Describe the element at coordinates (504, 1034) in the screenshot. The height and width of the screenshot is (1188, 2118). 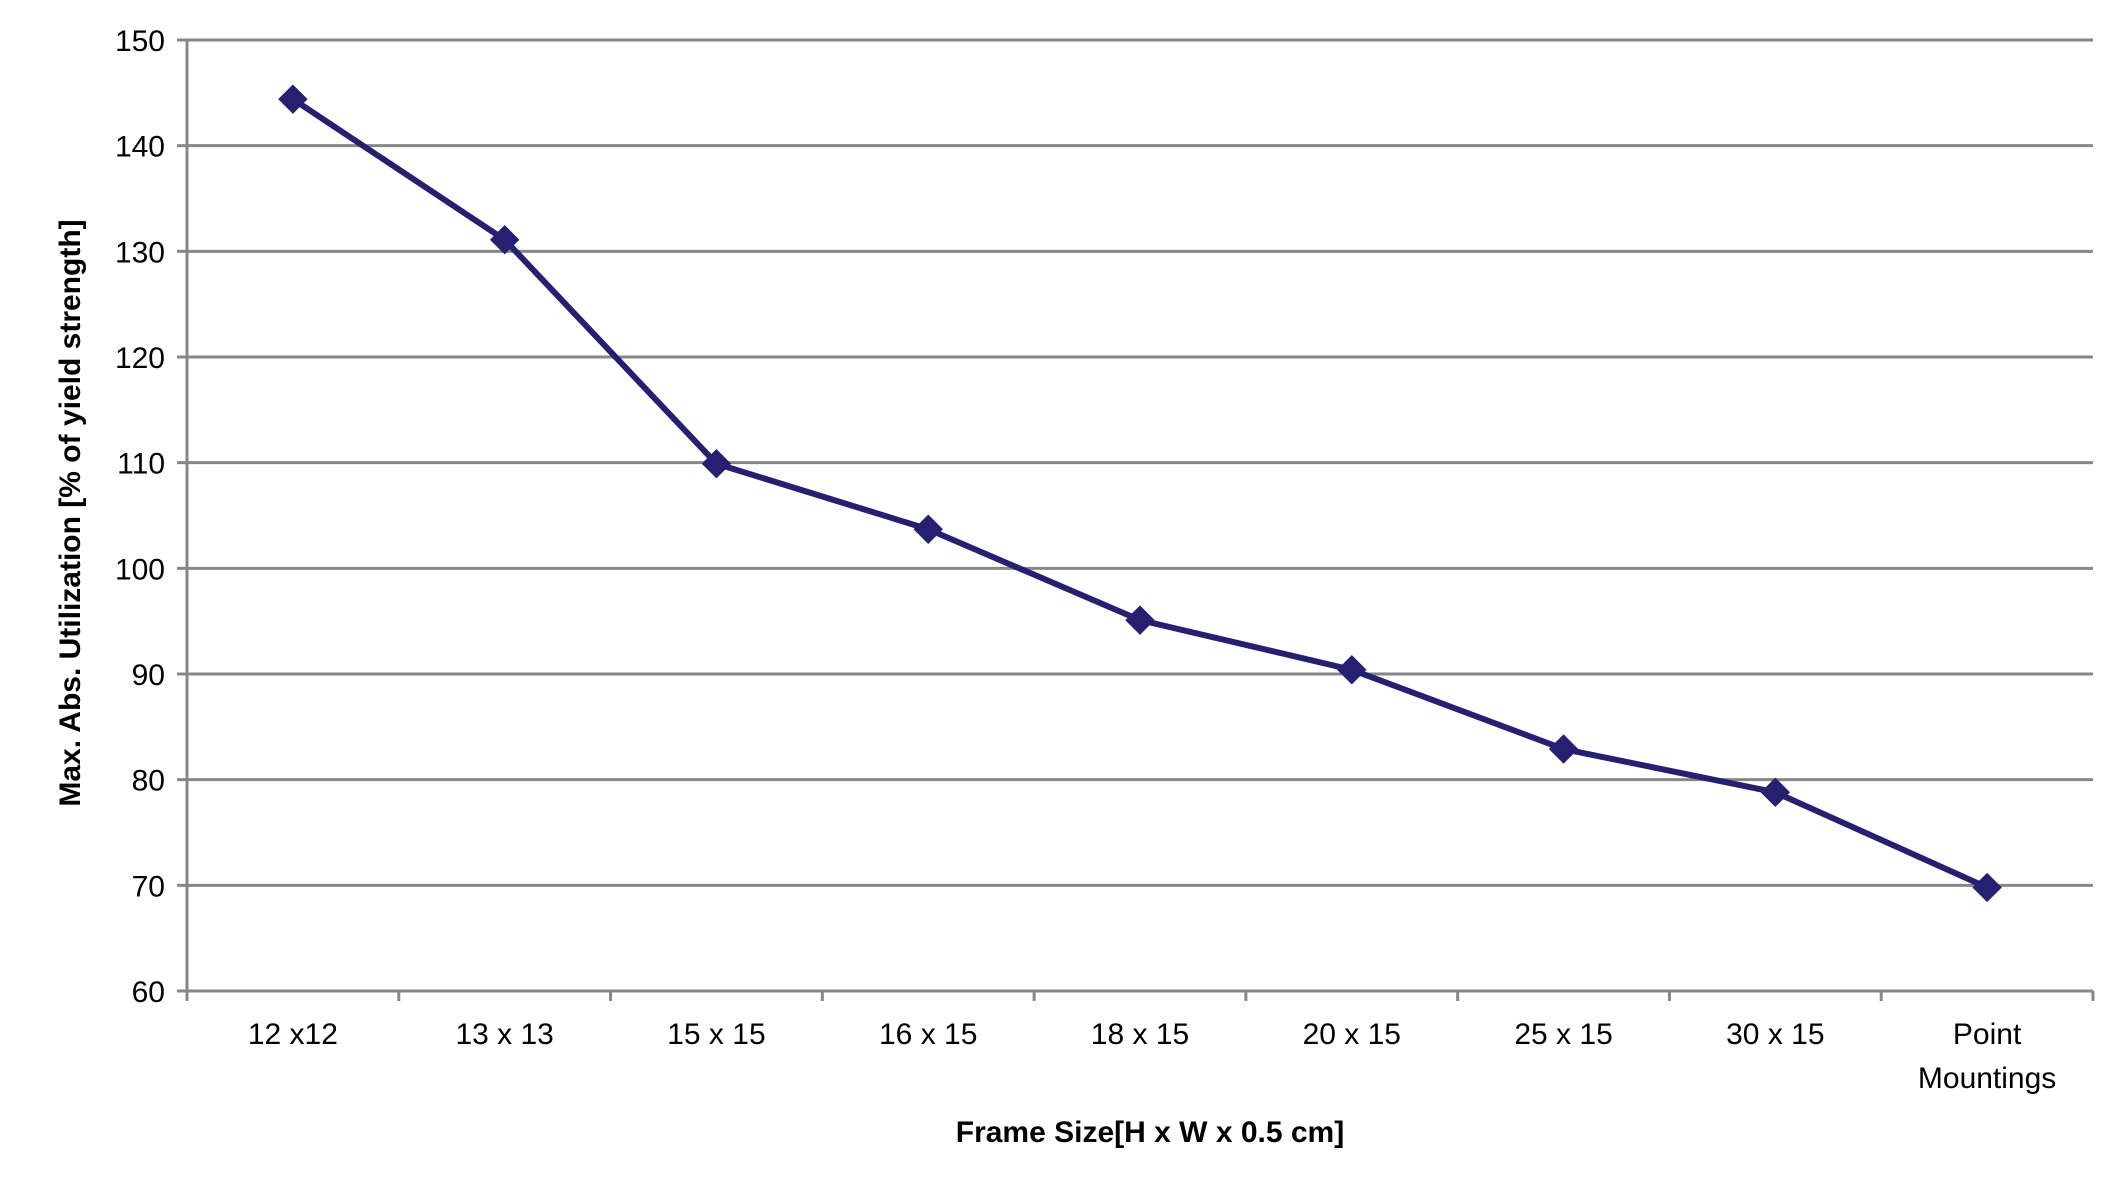
I see `x-tick-label: 13 x 13` at that location.